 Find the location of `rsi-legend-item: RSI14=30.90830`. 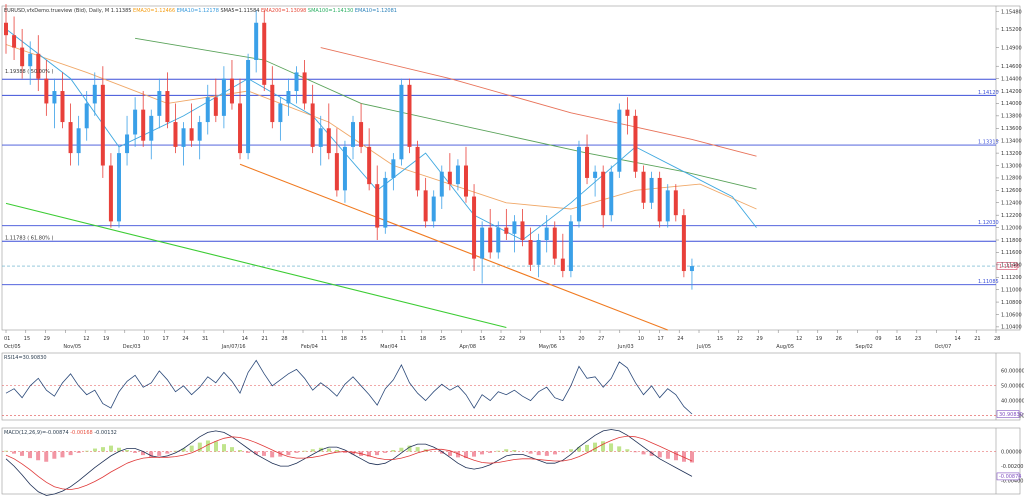

rsi-legend-item: RSI14=30.90830 is located at coordinates (25, 358).